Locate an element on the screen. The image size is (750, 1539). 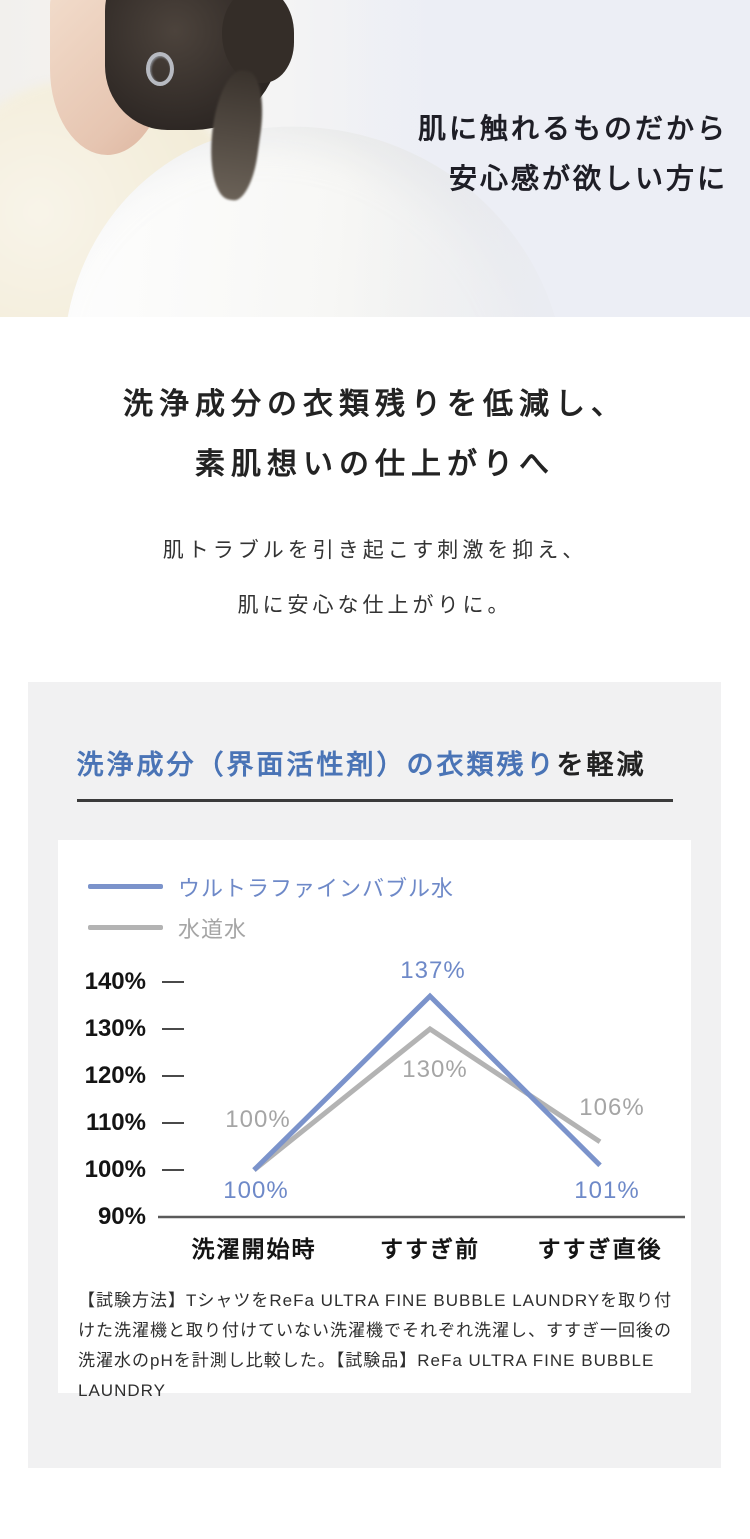
hero-tagline-line1: 肌に触れるものだから is located at coordinates (572, 128).